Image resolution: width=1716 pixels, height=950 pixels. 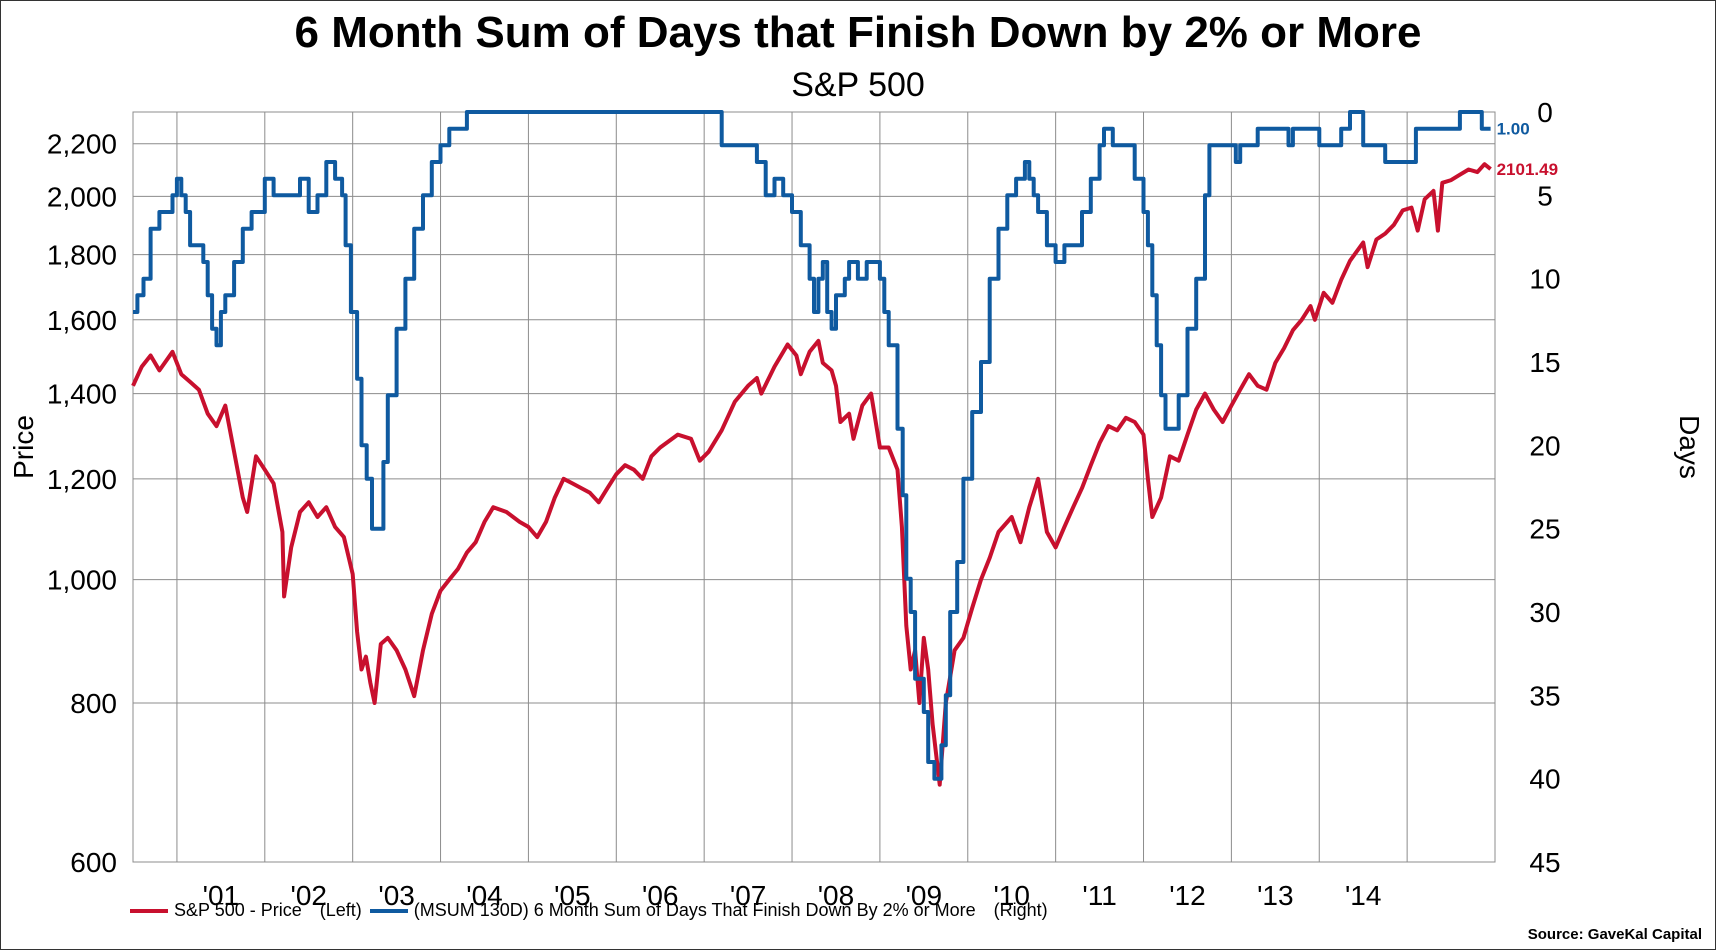 I want to click on y-axis-right-title: Days, so click(x=1689, y=447).